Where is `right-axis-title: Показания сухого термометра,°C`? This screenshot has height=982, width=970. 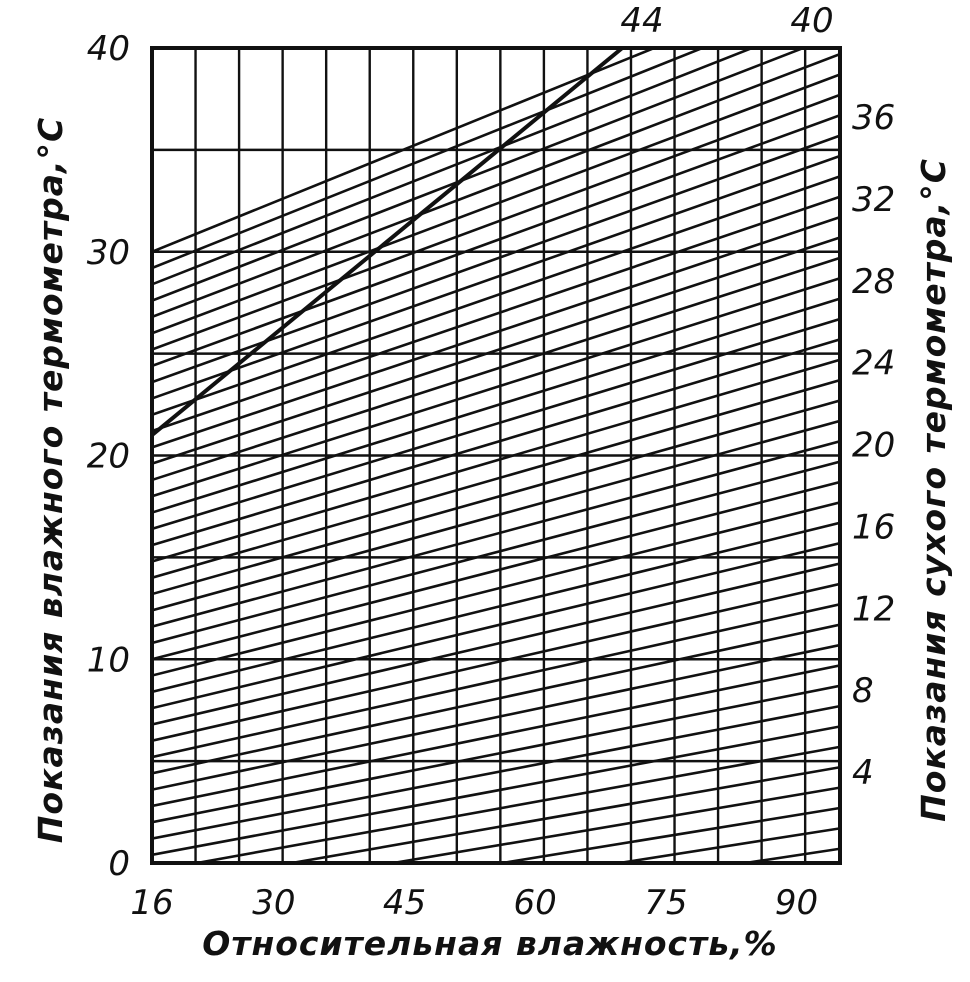 right-axis-title: Показания сухого термометра,°C is located at coordinates (933, 490).